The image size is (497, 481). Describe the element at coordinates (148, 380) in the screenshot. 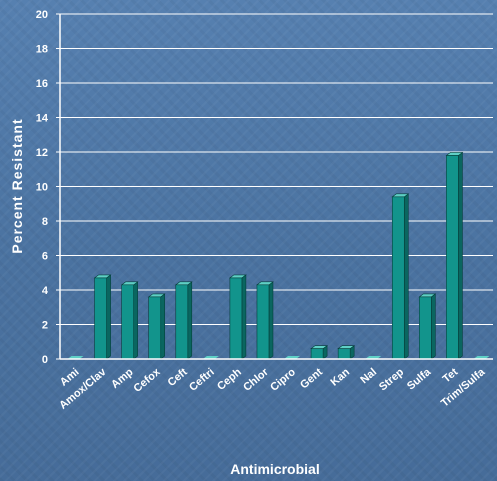

I see `x-tick-label: Cefox` at that location.